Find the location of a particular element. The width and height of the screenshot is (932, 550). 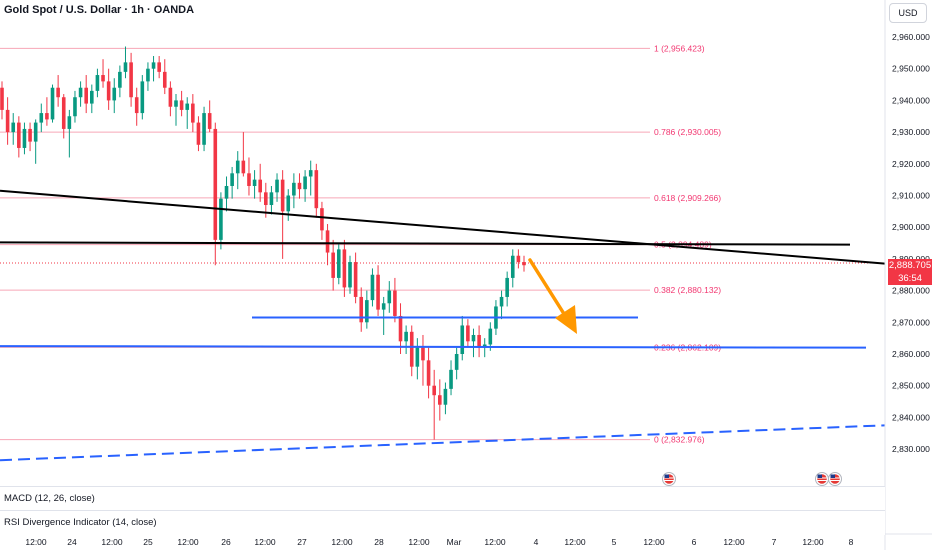

macd-pane: MACD (12, 26, close) is located at coordinates (442, 498).